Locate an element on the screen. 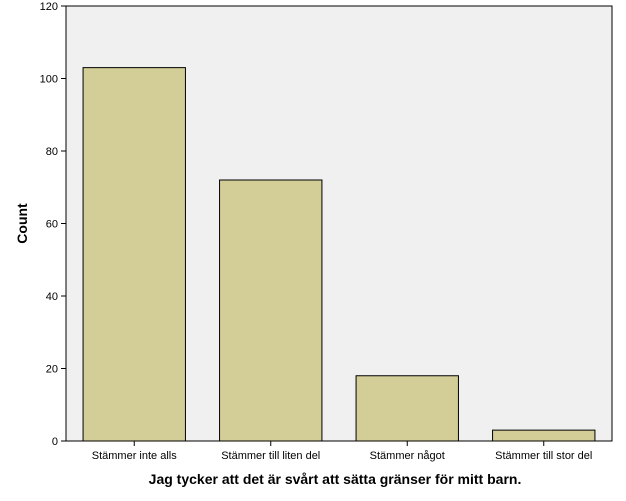  y-tick-label: 40 is located at coordinates (52, 297).